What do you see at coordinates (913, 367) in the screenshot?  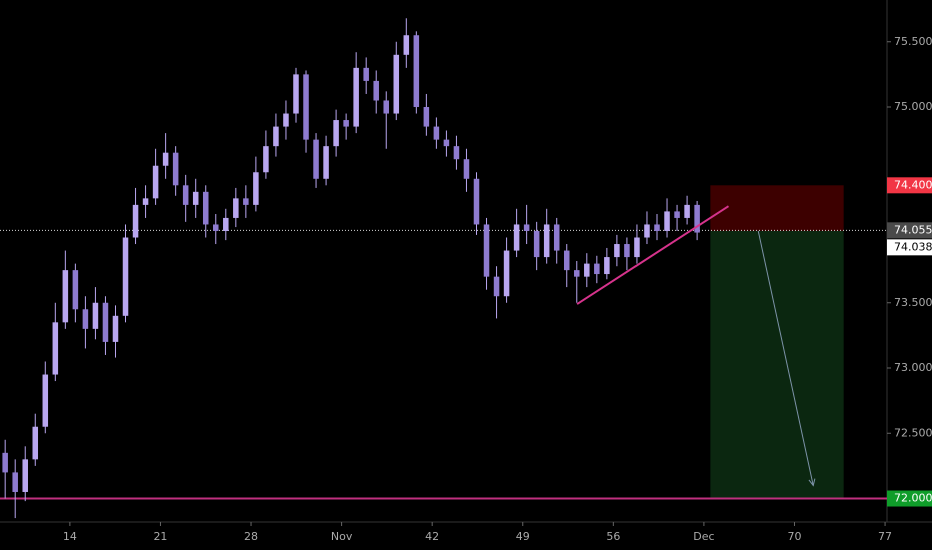 I see `y-tick-label: 73.000` at bounding box center [913, 367].